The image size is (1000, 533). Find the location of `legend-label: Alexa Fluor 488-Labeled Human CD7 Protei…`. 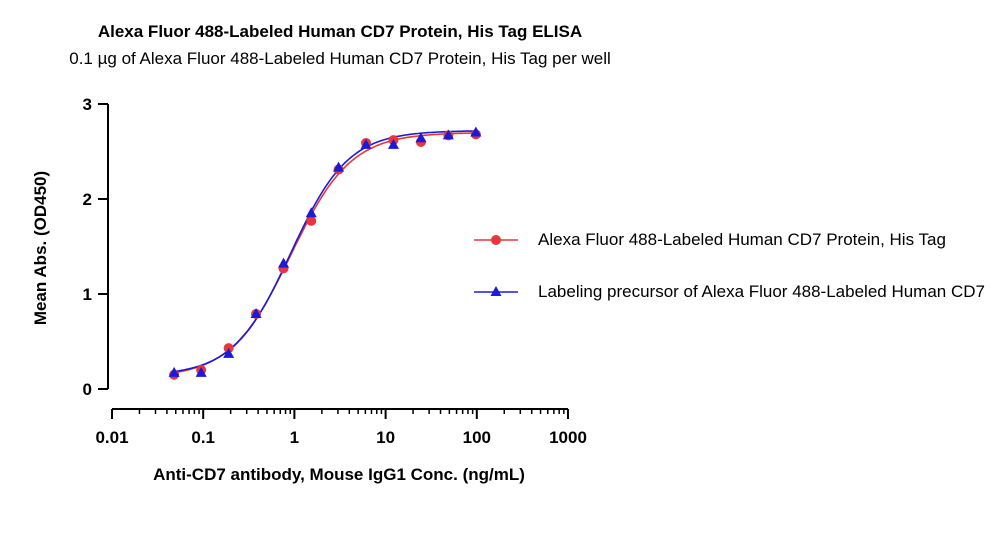

legend-label: Alexa Fluor 488-Labeled Human CD7 Protei… is located at coordinates (742, 239).